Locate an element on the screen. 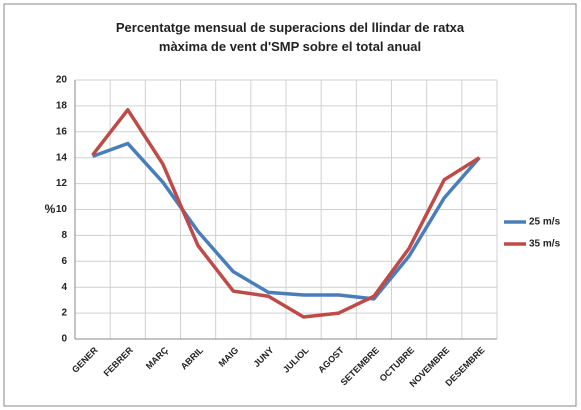  y-tick-label: 20 is located at coordinates (62, 80).